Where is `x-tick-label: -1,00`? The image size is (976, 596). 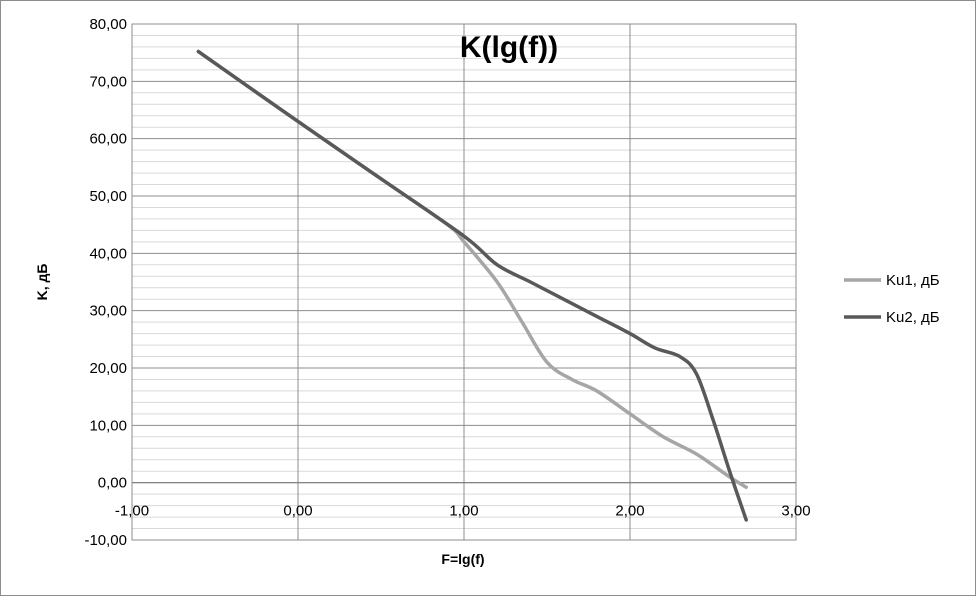
x-tick-label: -1,00 is located at coordinates (132, 511).